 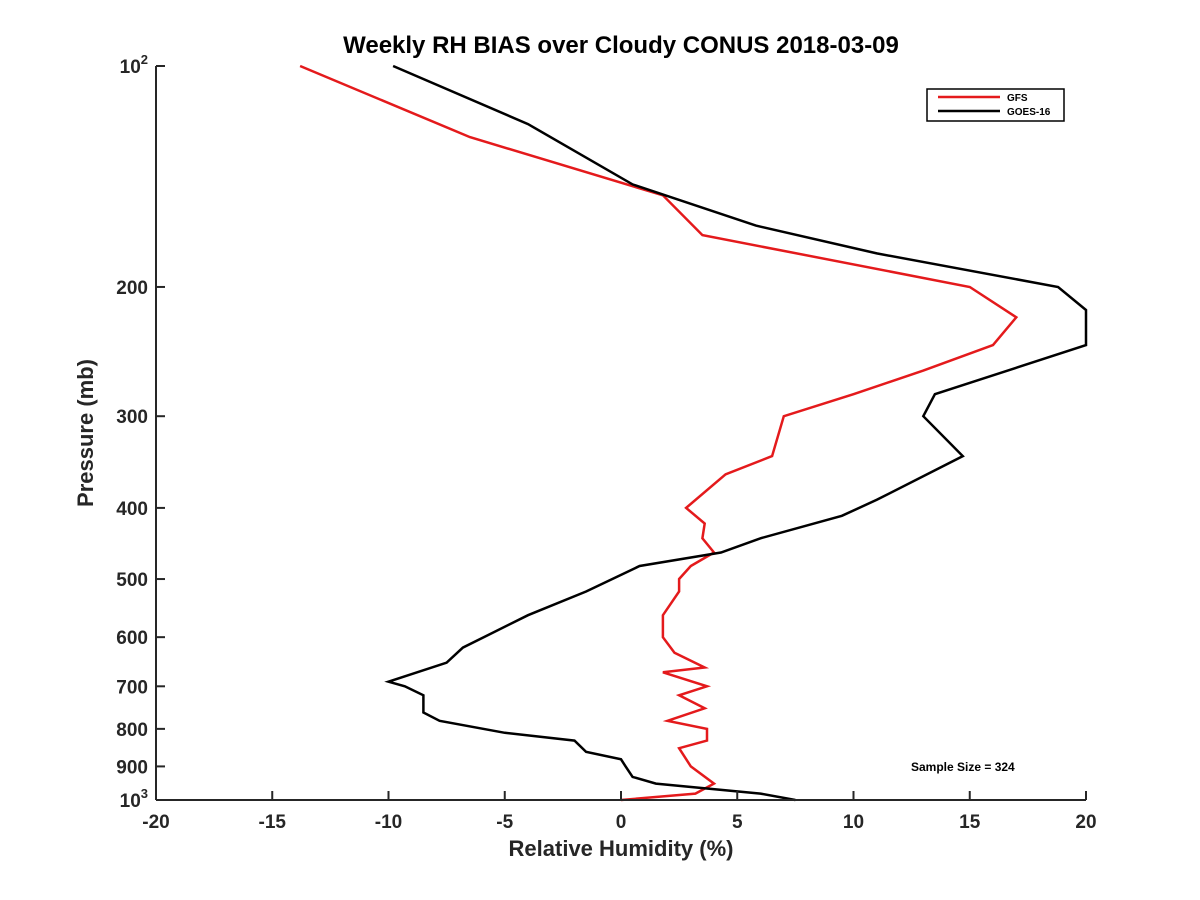 What do you see at coordinates (621, 848) in the screenshot?
I see `x-axis-label: Relative Humidity (%)` at bounding box center [621, 848].